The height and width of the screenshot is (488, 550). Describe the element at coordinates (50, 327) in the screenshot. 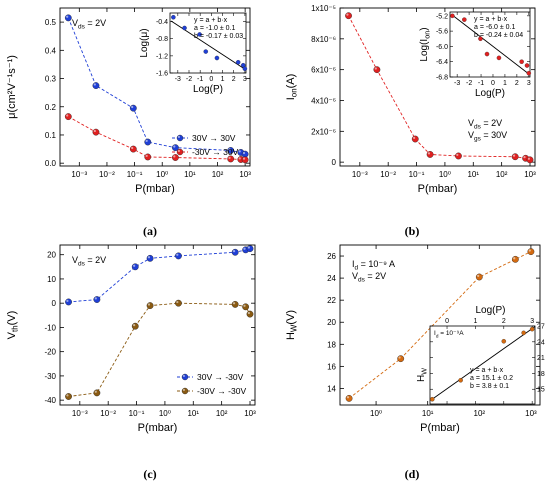

I see `y-tick-label: -10` at that location.